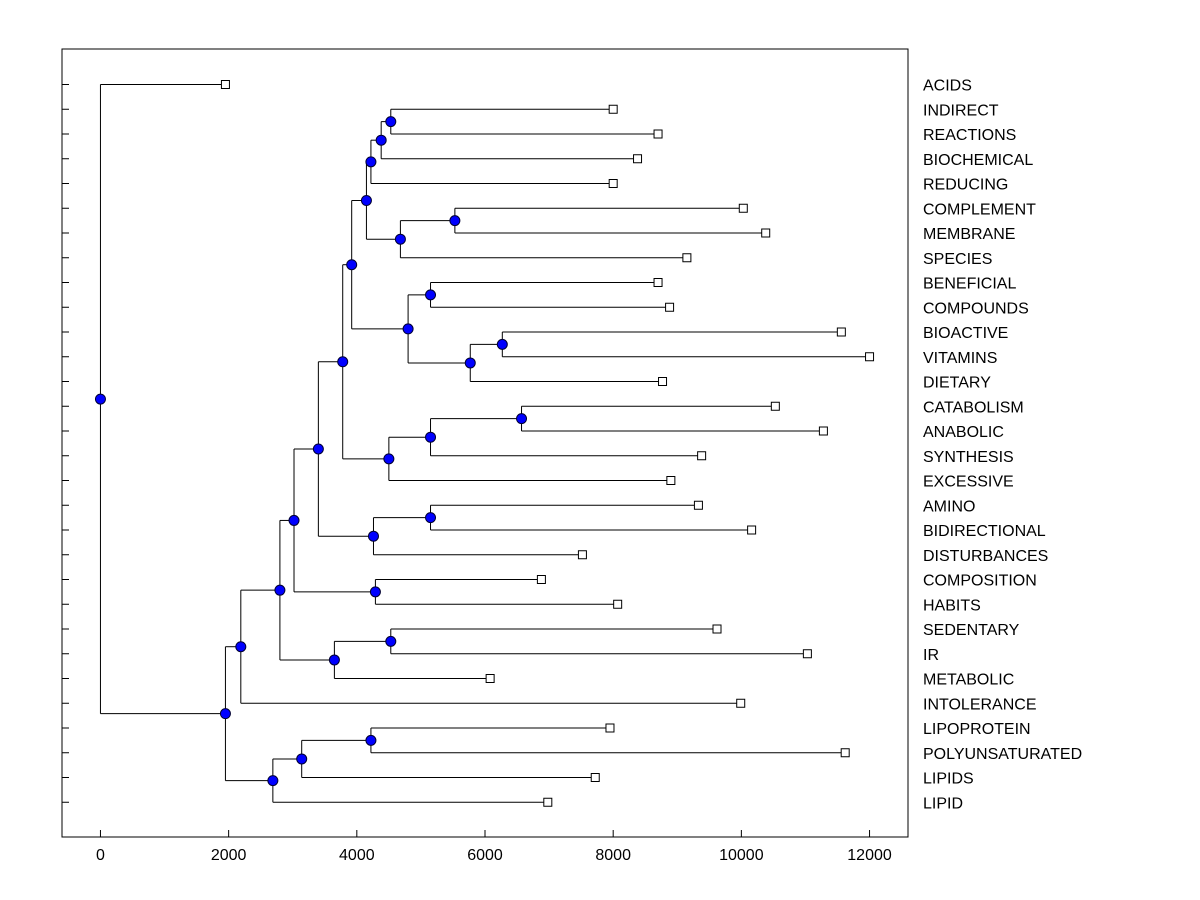  I want to click on leaf-label: SYNTHESIS, so click(968, 457).